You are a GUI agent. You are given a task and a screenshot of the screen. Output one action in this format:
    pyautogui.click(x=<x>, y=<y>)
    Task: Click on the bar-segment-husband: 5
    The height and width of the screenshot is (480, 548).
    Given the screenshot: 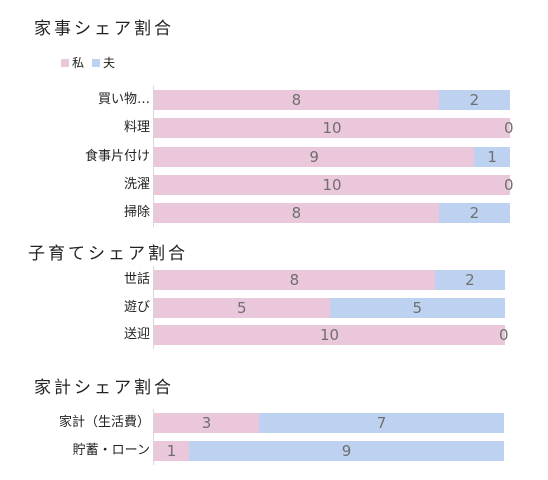 What is the action you would take?
    pyautogui.click(x=417, y=308)
    